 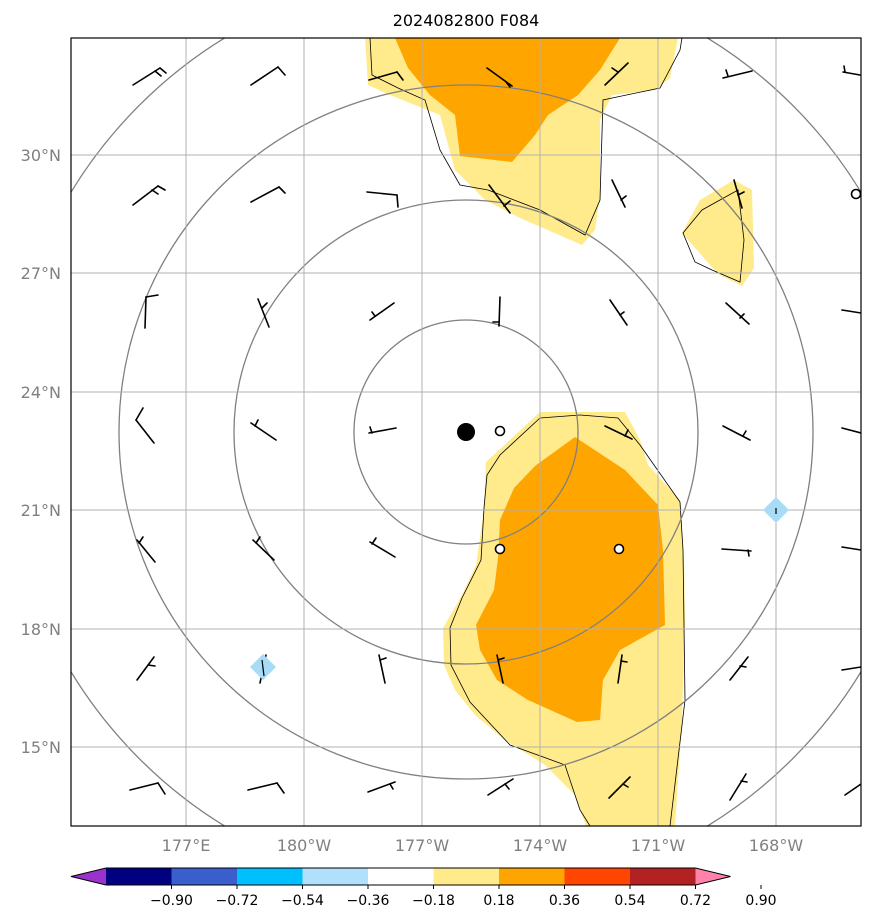 What do you see at coordinates (718, 233) in the screenshot?
I see `shaded-region-northeast` at bounding box center [718, 233].